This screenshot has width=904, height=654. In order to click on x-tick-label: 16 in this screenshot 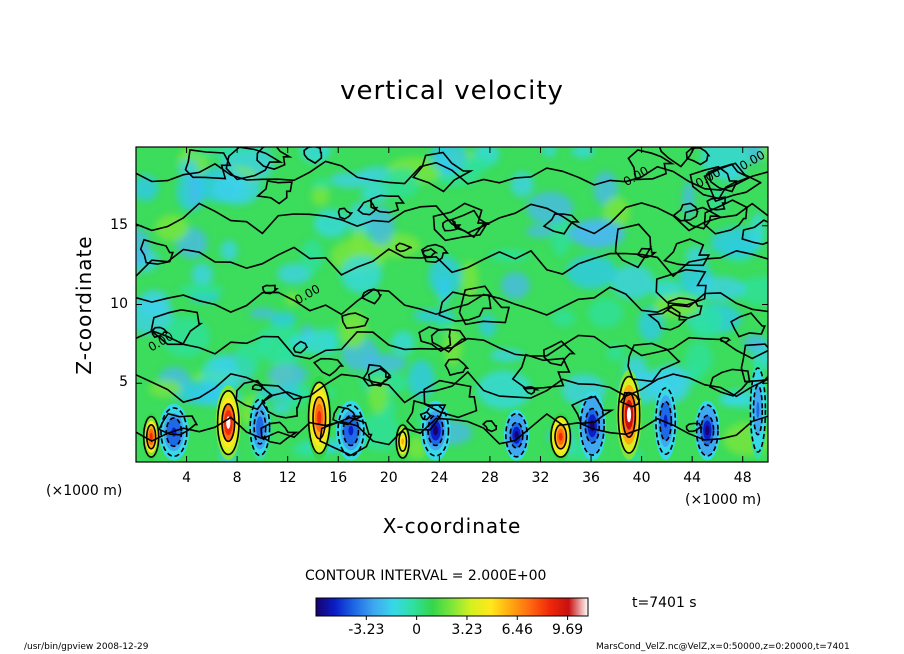, I will do `click(338, 478)`.